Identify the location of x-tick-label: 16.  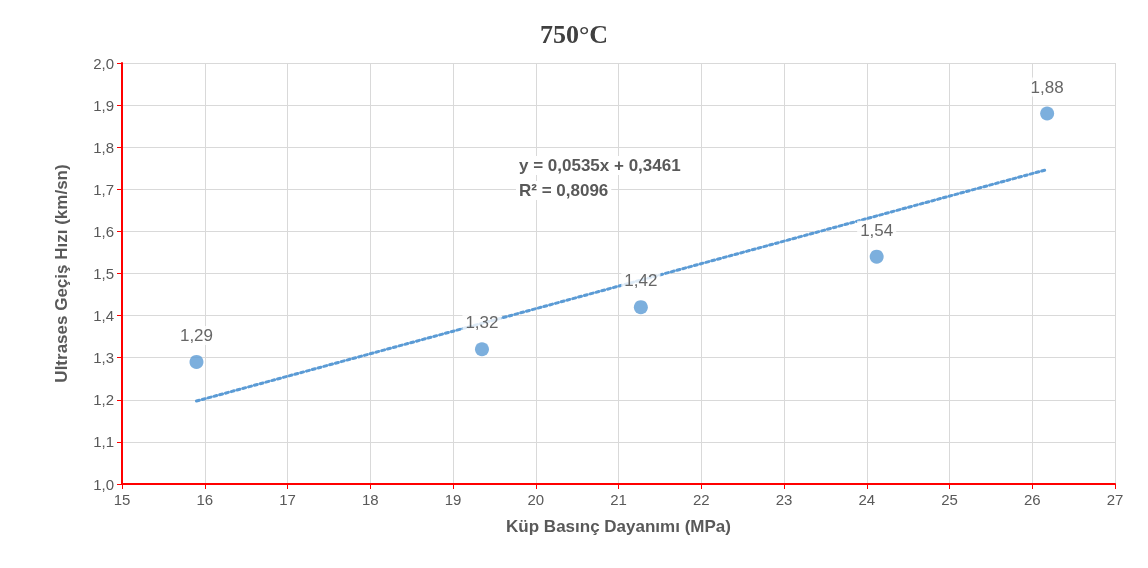
(205, 499).